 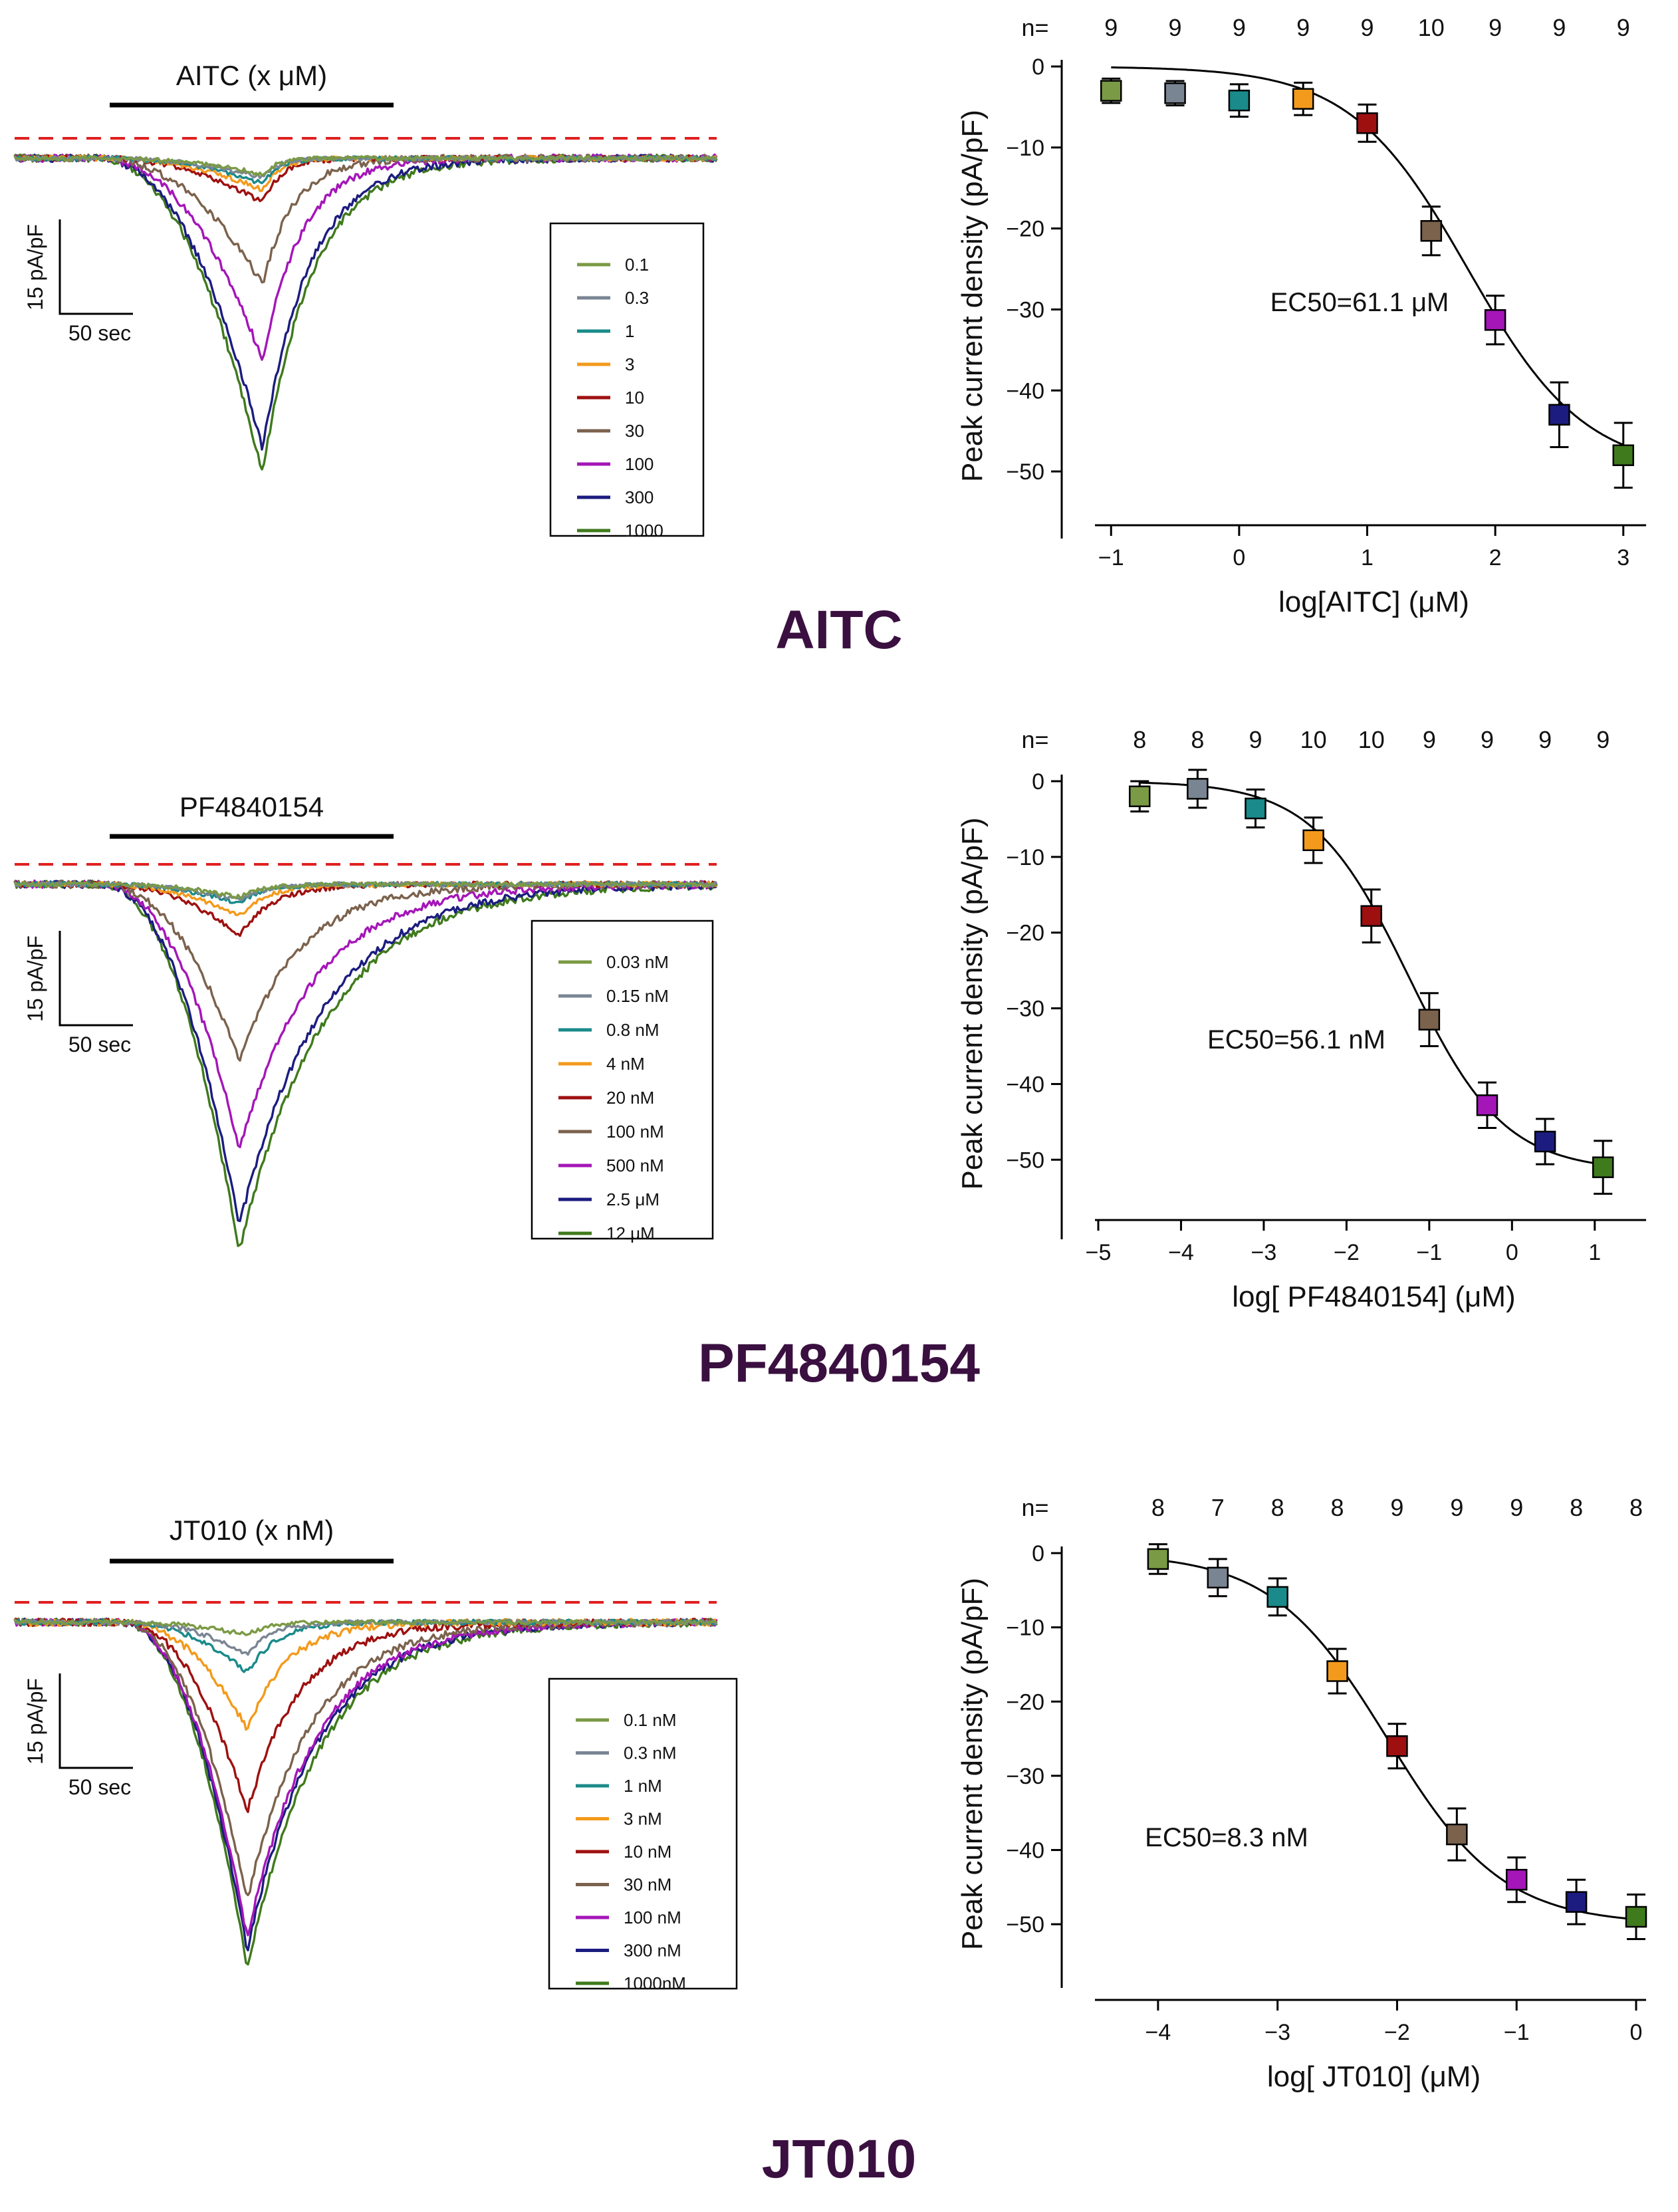 What do you see at coordinates (1429, 739) in the screenshot?
I see `n-count-6: 9` at bounding box center [1429, 739].